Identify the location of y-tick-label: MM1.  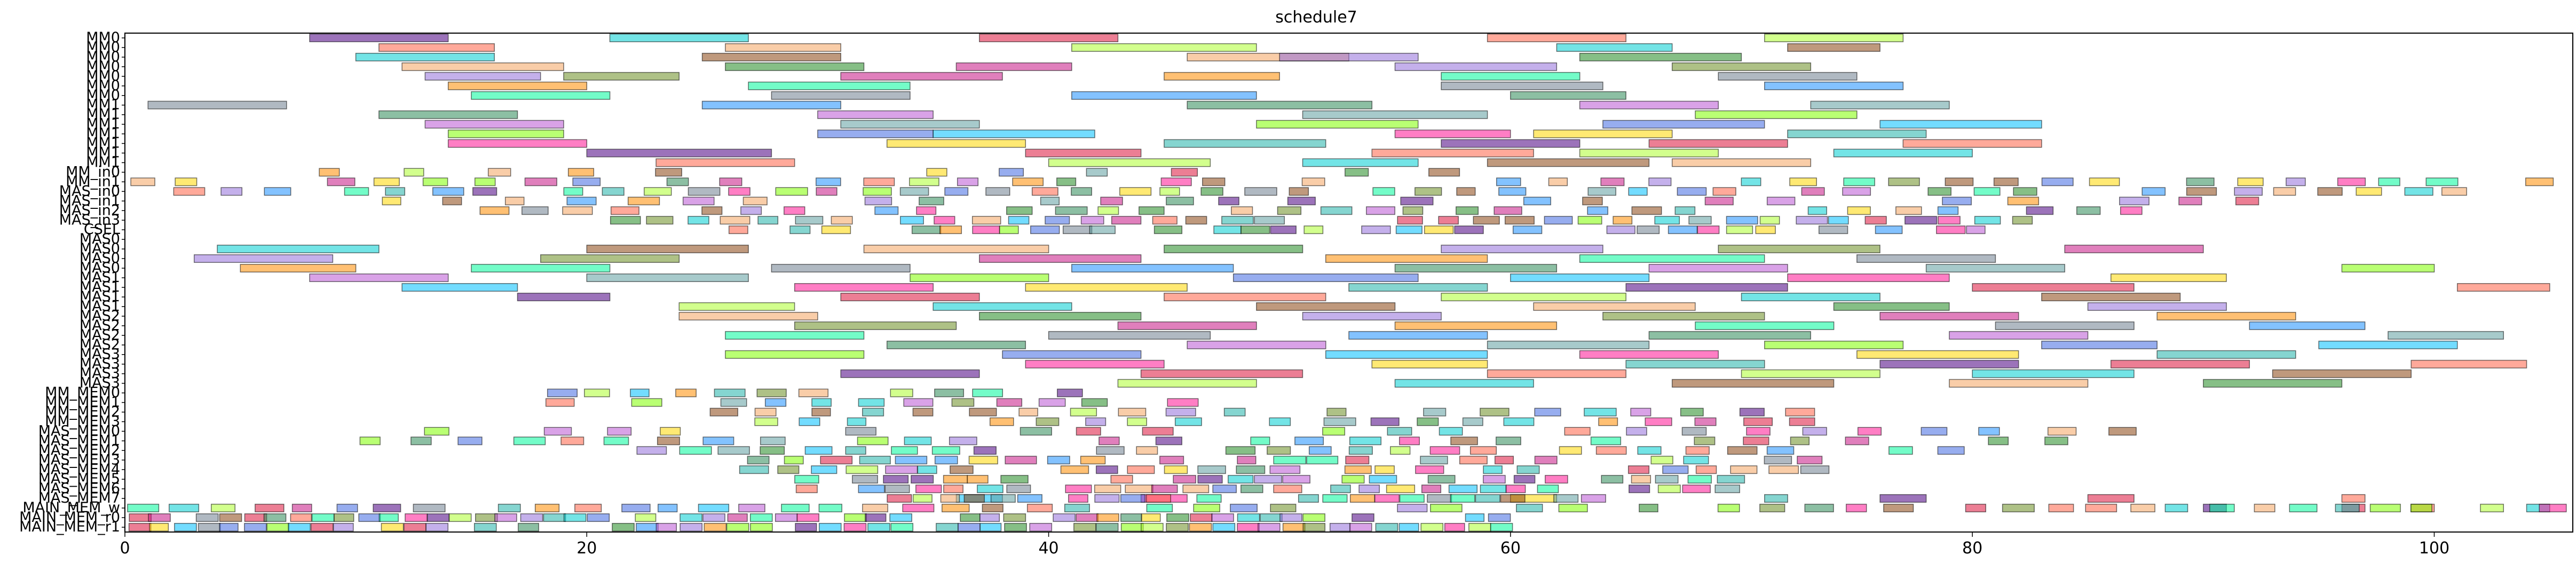
(103, 124).